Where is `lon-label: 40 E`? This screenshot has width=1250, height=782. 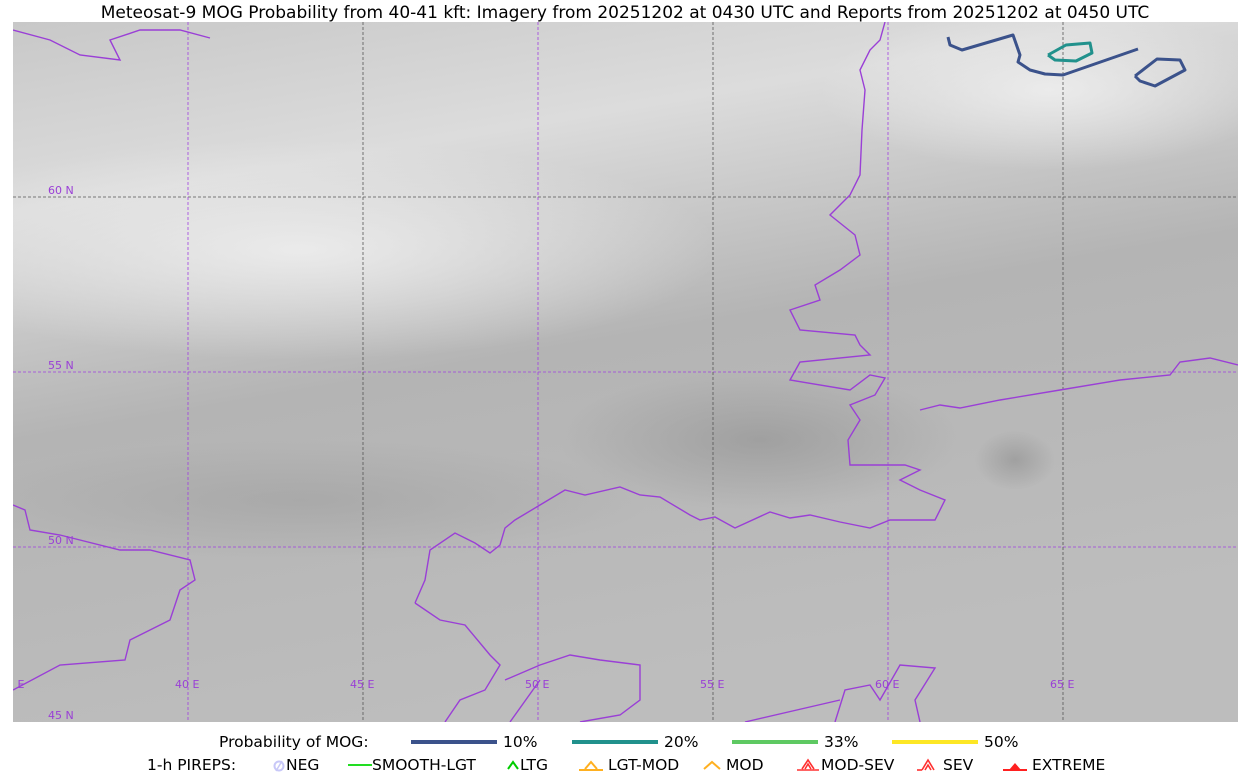 lon-label: 40 E is located at coordinates (187, 684).